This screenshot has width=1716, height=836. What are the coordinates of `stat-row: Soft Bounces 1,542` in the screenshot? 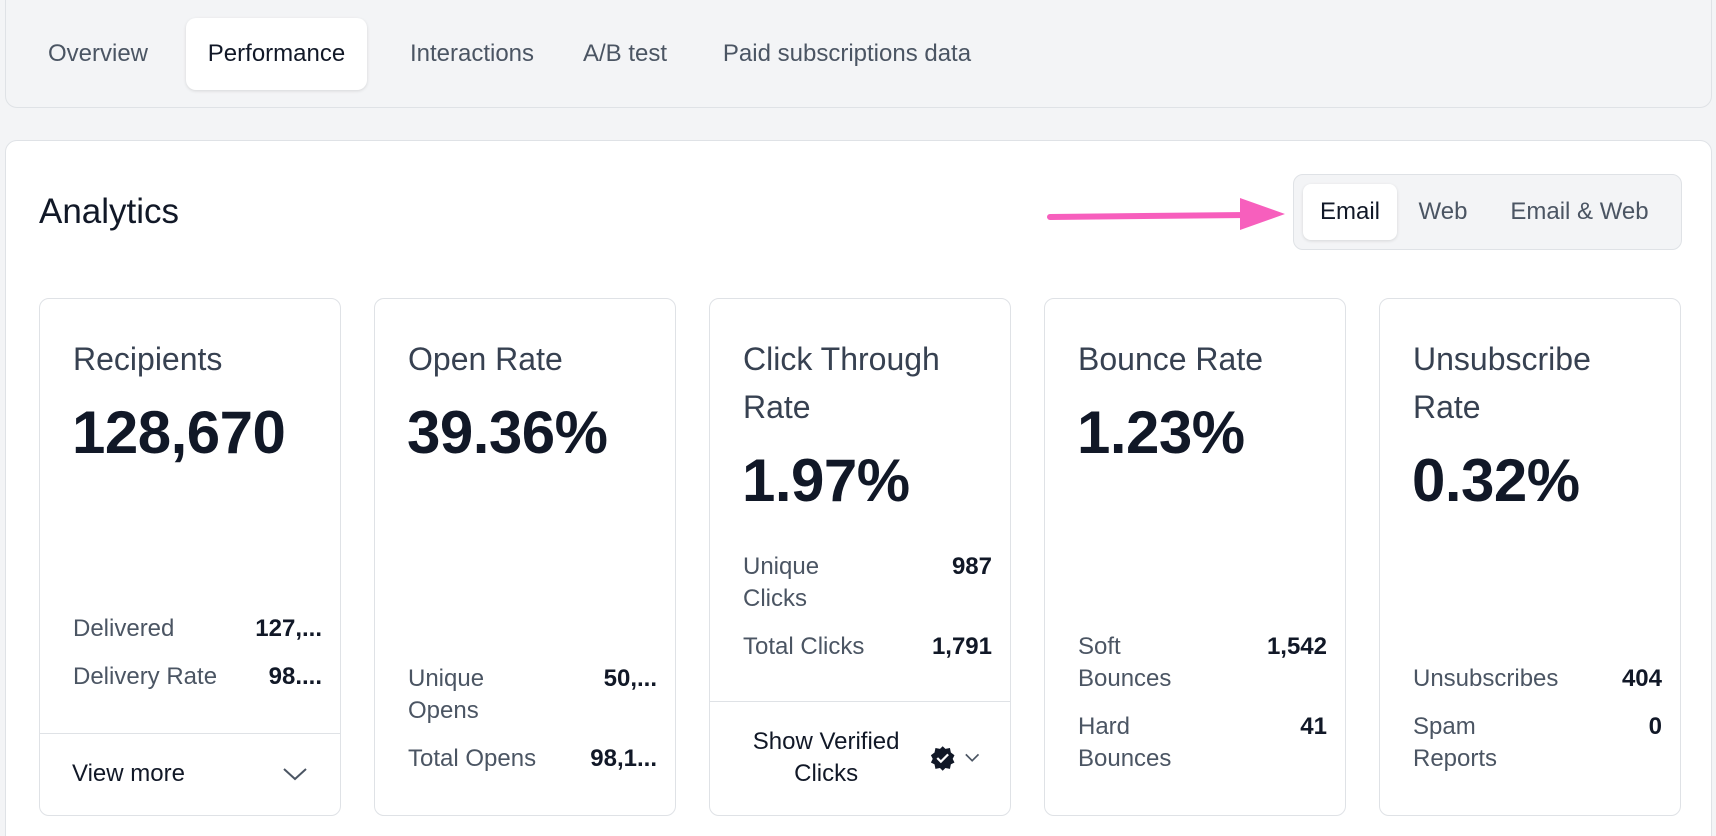 It's located at (1202, 663).